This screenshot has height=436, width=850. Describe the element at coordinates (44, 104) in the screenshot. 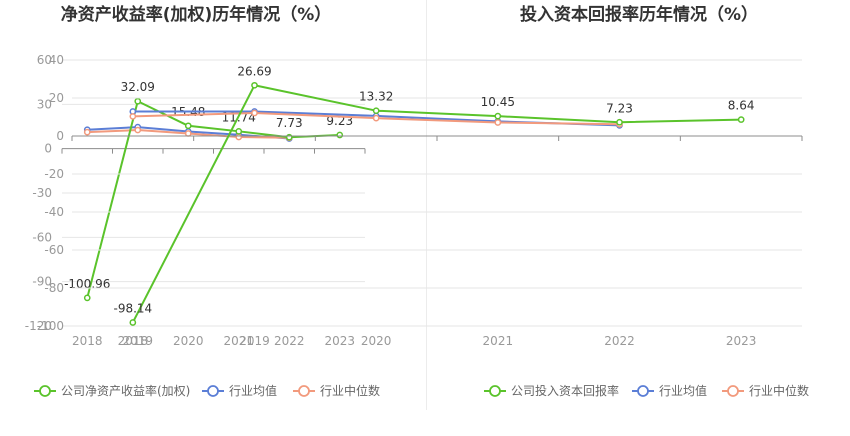

I see `y-tick-label: 30` at that location.